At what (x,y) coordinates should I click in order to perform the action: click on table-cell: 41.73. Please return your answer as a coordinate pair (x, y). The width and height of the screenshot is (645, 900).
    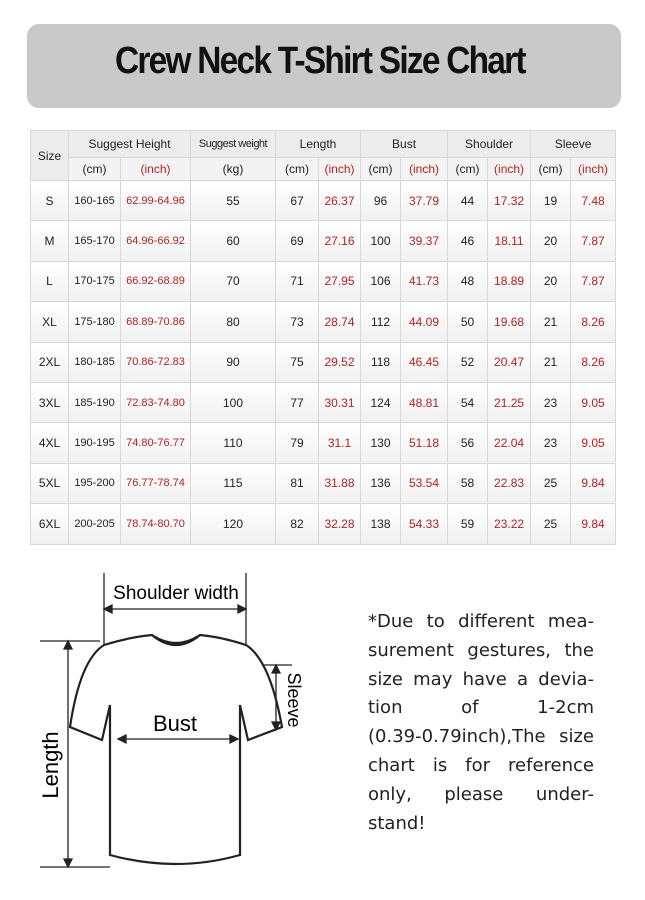
    Looking at the image, I should click on (424, 281).